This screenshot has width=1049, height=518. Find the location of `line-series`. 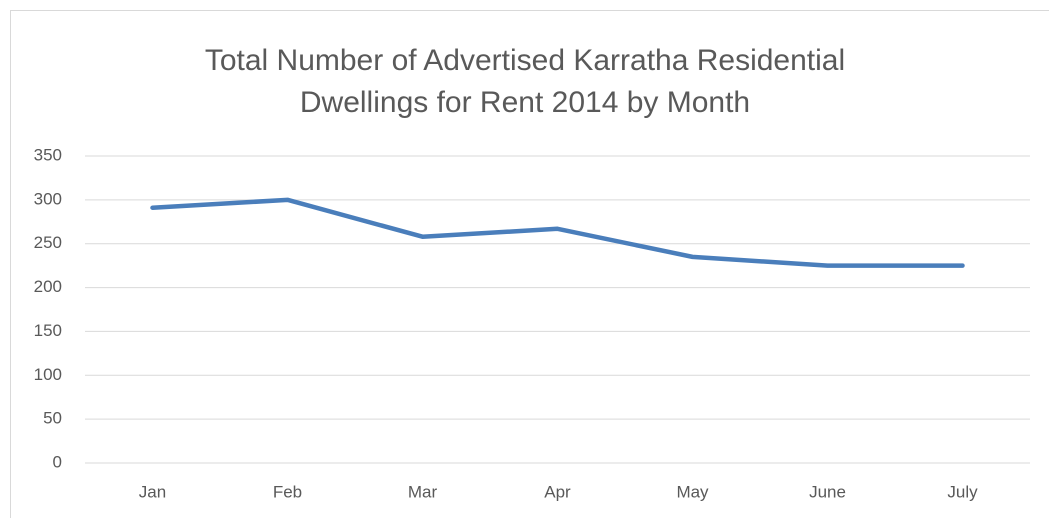

line-series is located at coordinates (557, 232).